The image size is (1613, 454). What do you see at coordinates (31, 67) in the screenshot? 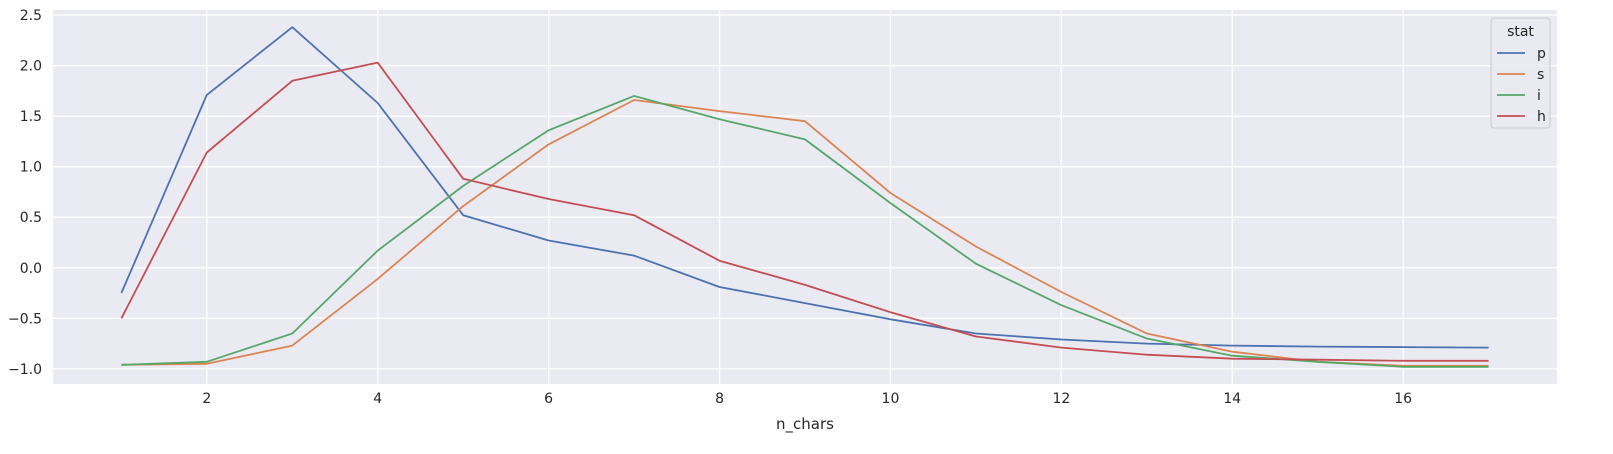
I see `y-tick-label: 2.0` at bounding box center [31, 67].